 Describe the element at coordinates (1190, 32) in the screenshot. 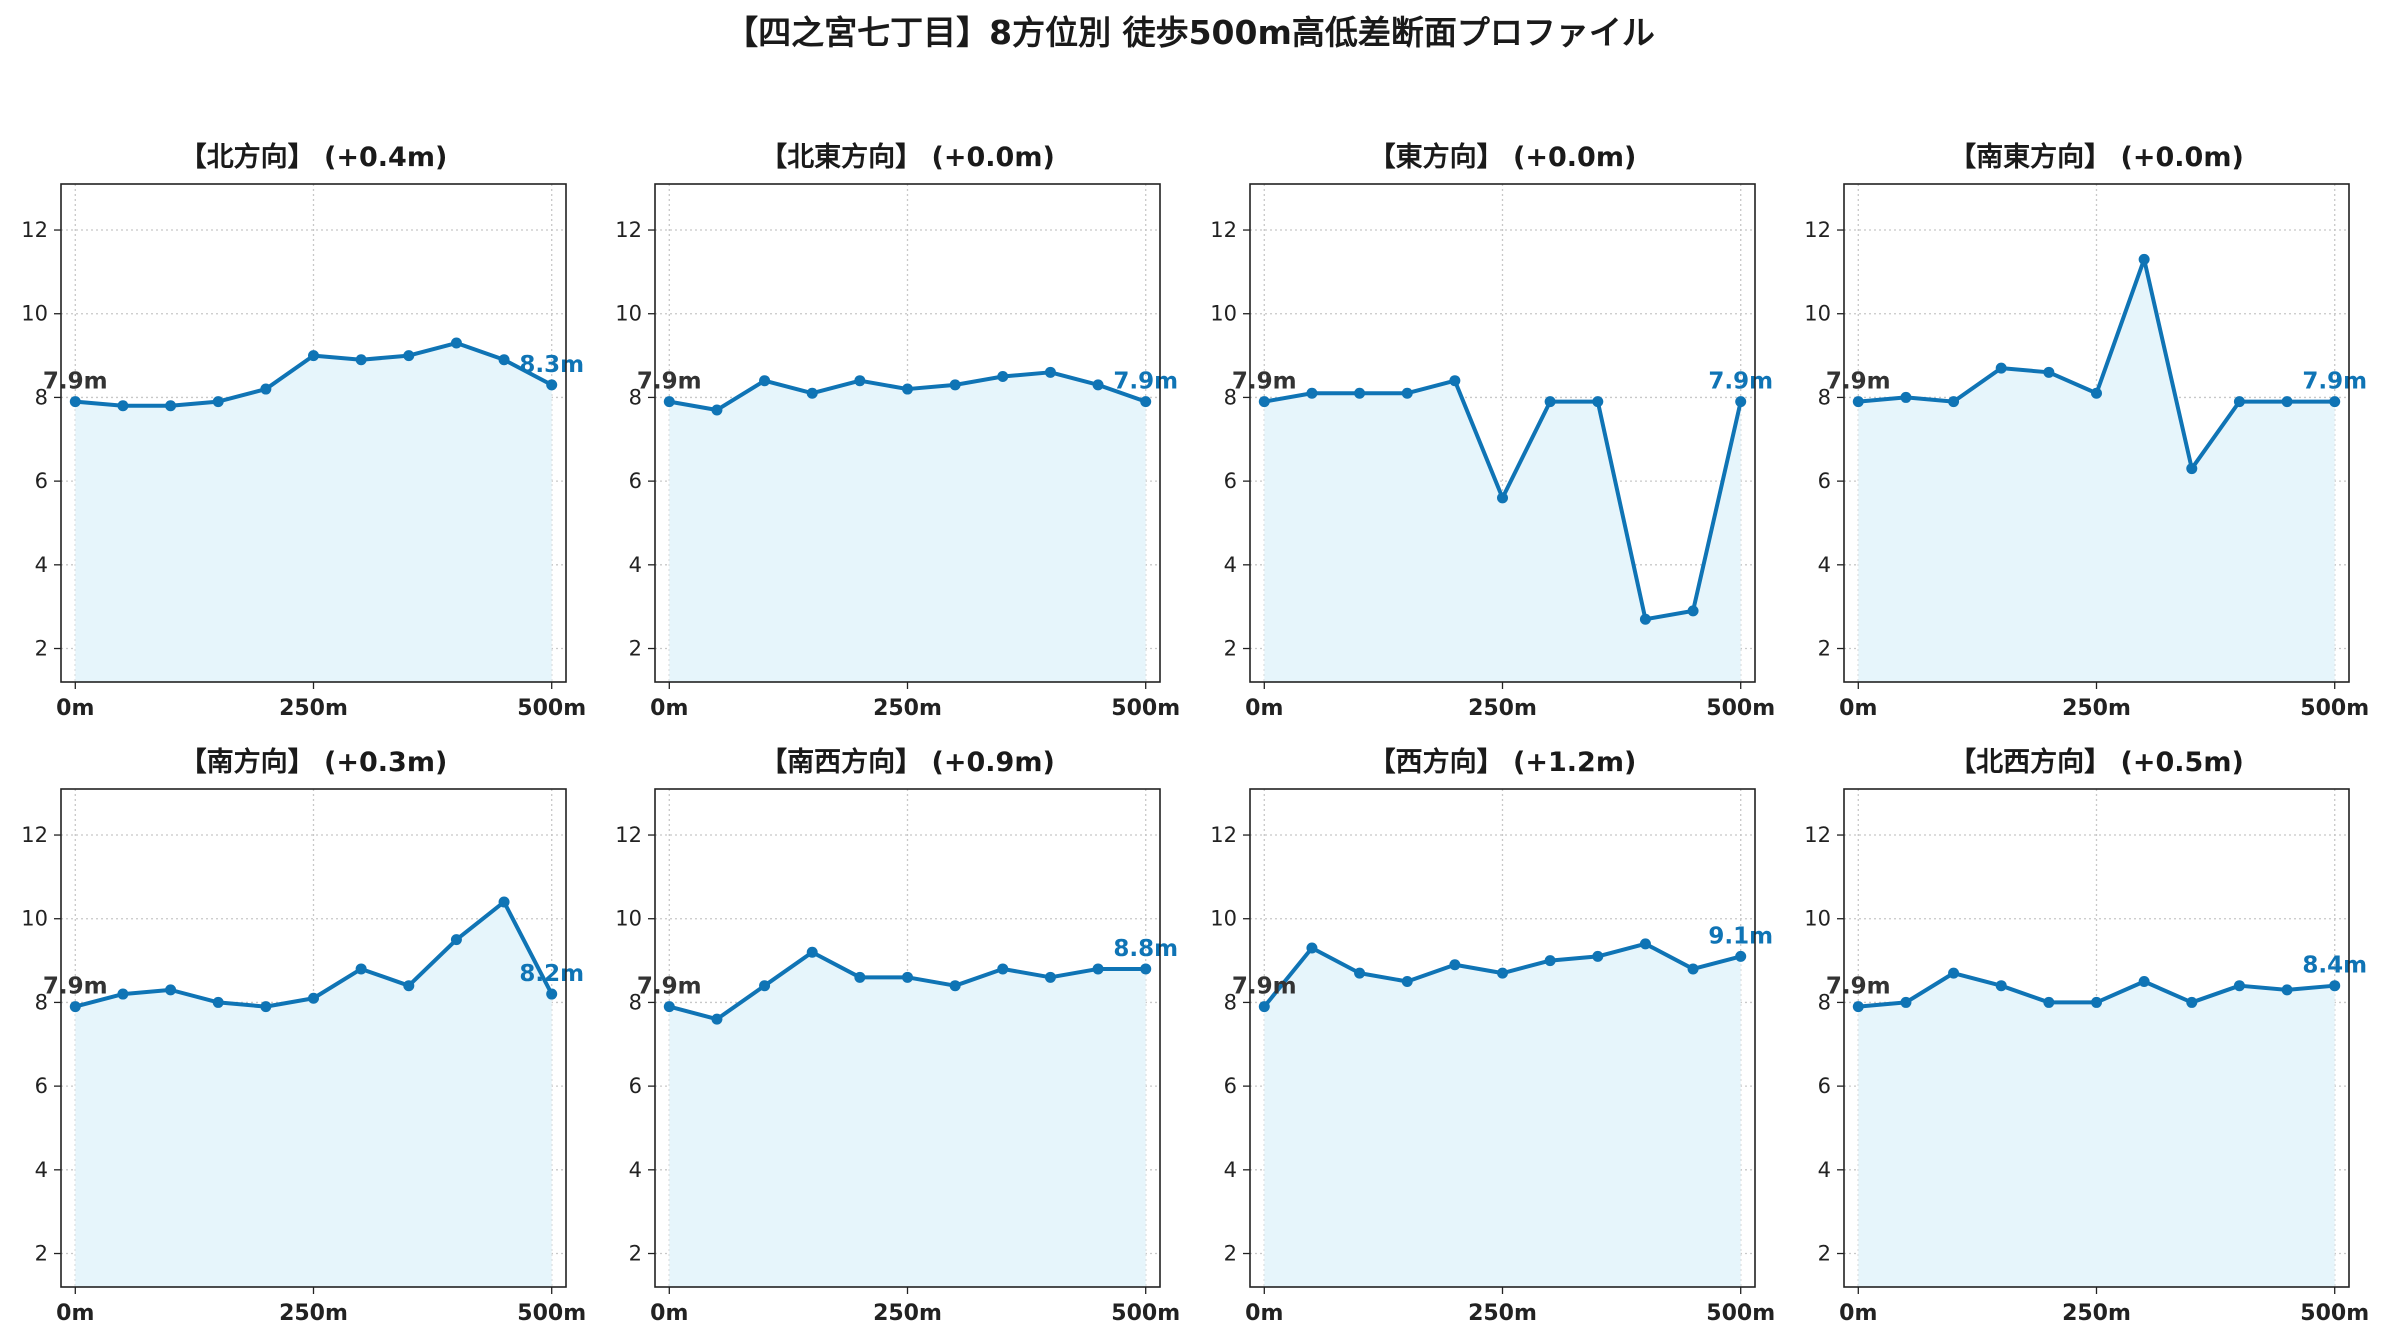

I see `figure-title: 【四之宮七丁目】8方位別 徒歩500m高低差断面プロファイル` at that location.